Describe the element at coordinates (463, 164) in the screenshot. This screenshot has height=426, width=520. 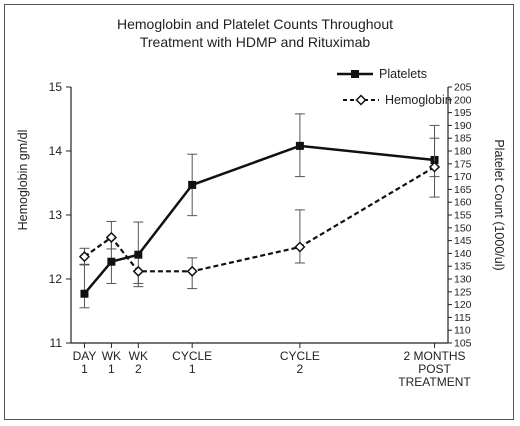
I see `y-right-tick-label: 175` at that location.